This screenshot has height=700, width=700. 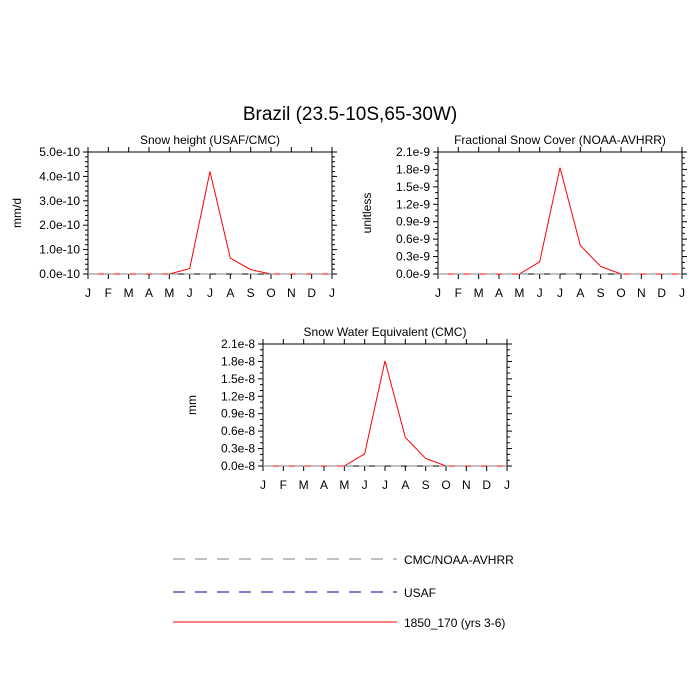 I want to click on legend: CMC/NOAA-AVHRR USAF 1850_170 (yrs 3-6), so click(x=343, y=591).